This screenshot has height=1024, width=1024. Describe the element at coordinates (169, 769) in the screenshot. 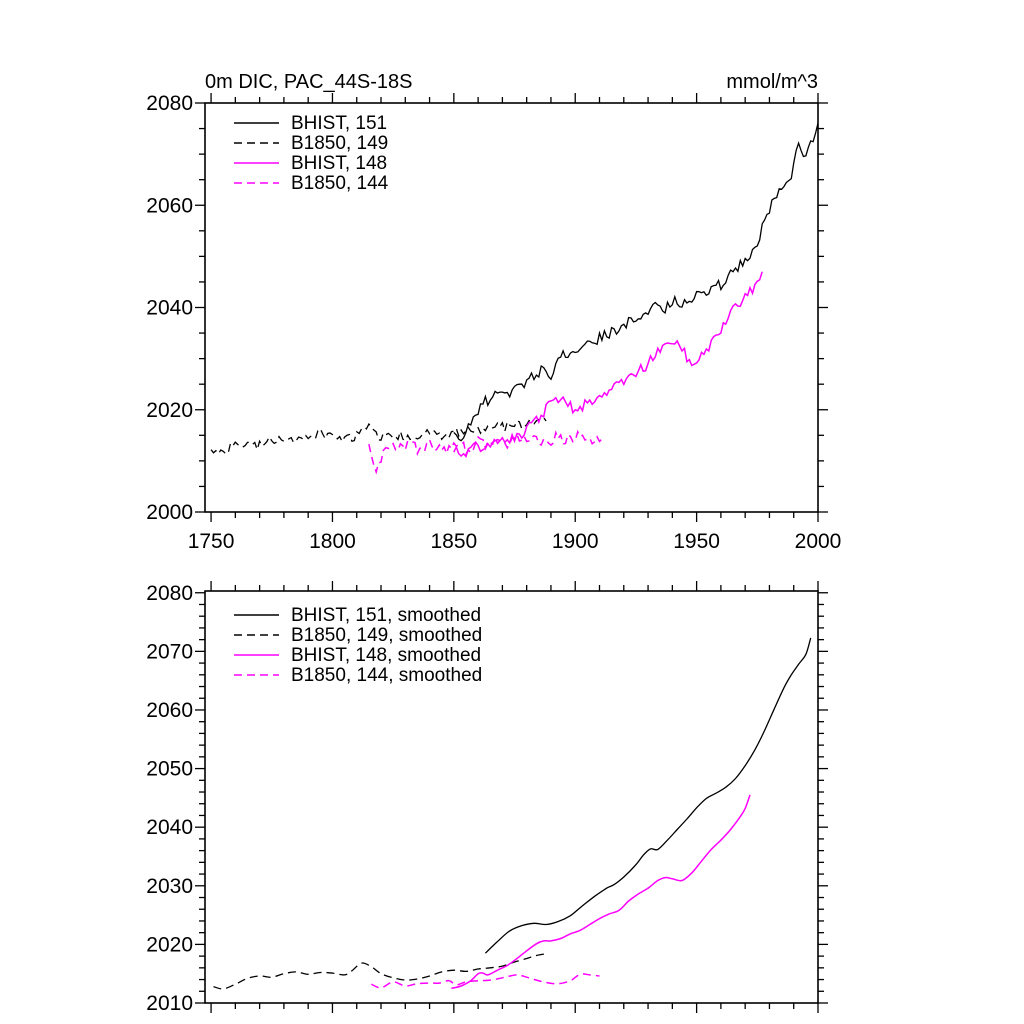

I see `y-tick-label: 2050` at that location.